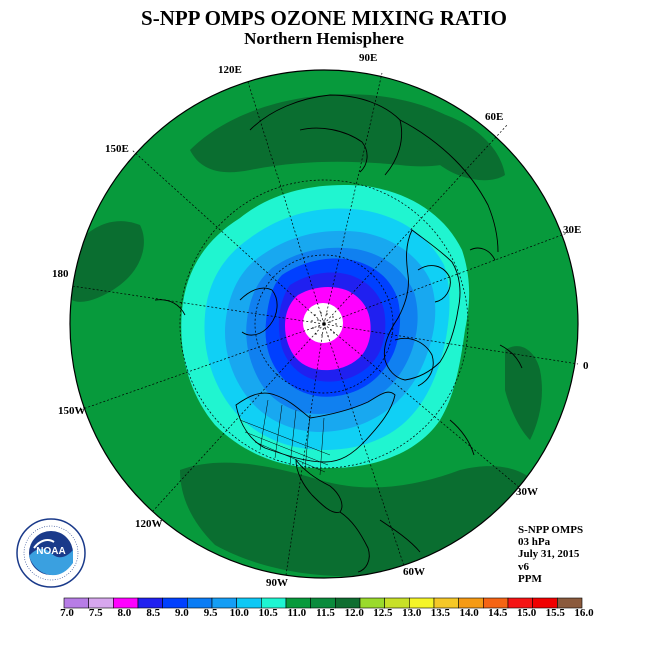 This screenshot has height=648, width=648. I want to click on lon-label-60e: 60E, so click(494, 117).